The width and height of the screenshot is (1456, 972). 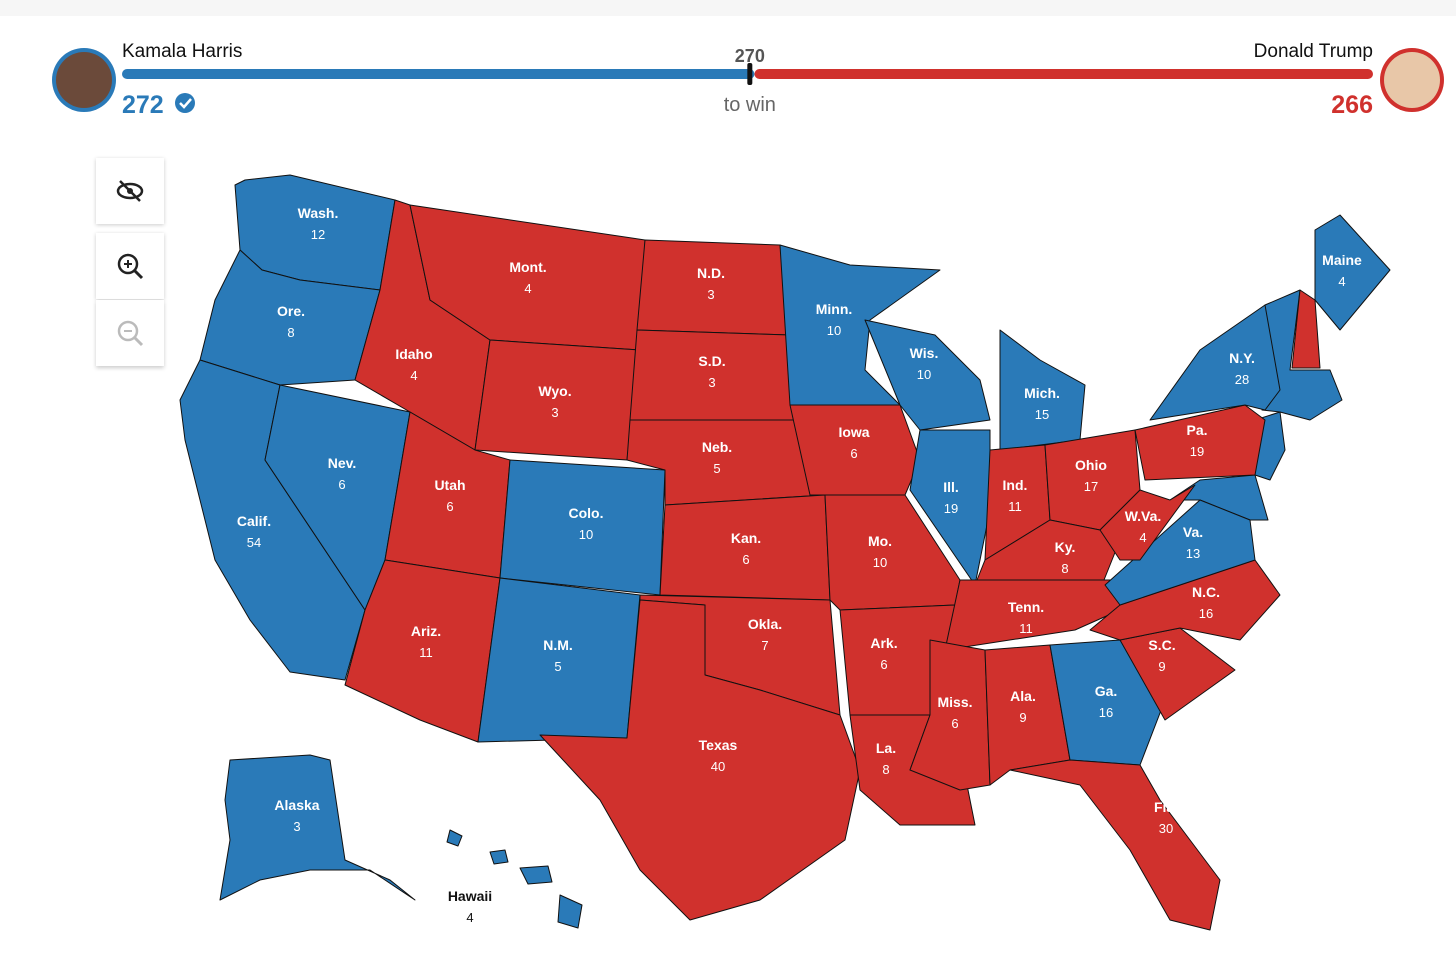 I want to click on state-votes: 30, so click(x=1166, y=828).